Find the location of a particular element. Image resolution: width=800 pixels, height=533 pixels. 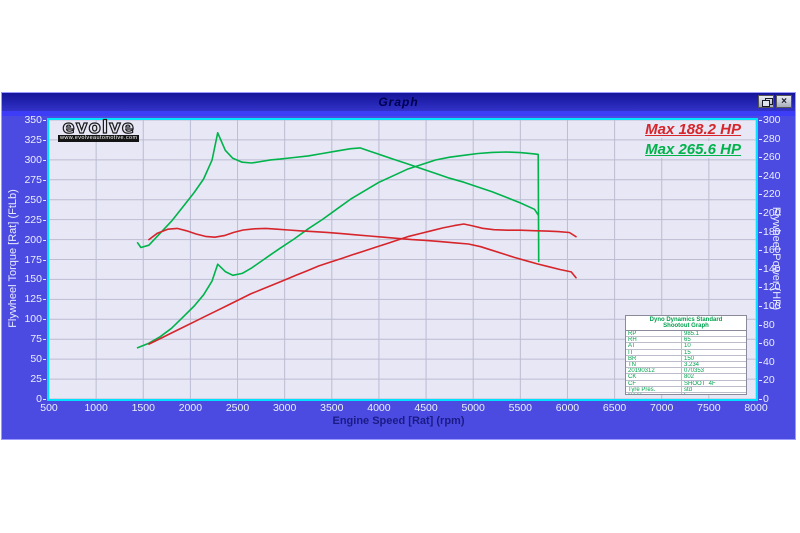

right-tick-label: 240 is located at coordinates (772, 175).